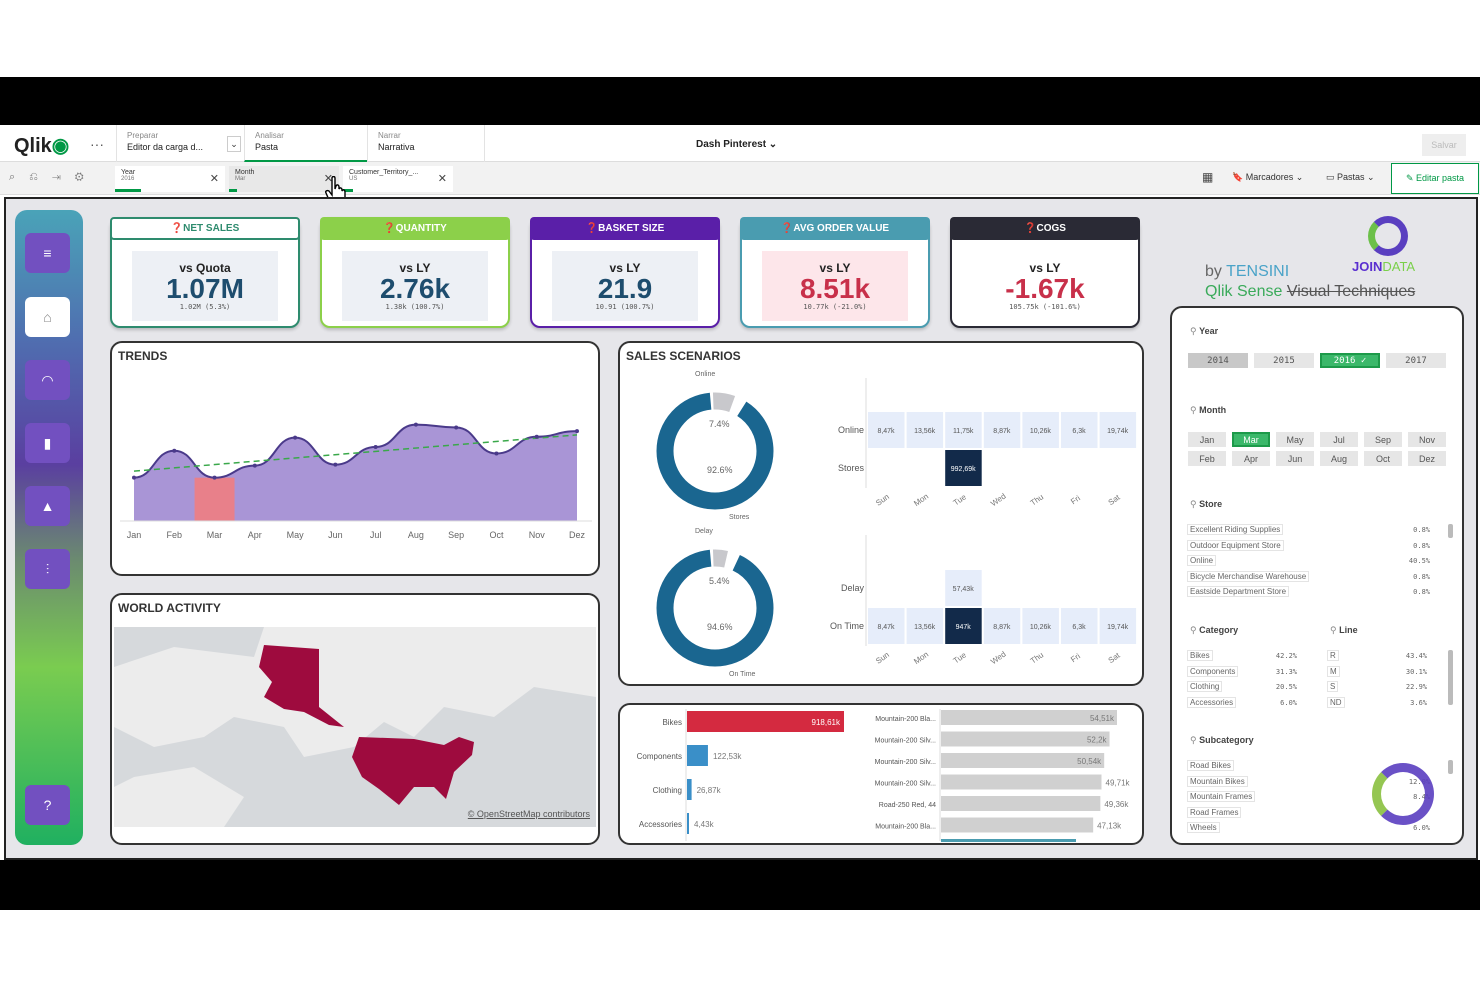  What do you see at coordinates (1208, 177) in the screenshot?
I see `grid-icon: ▦` at bounding box center [1208, 177].